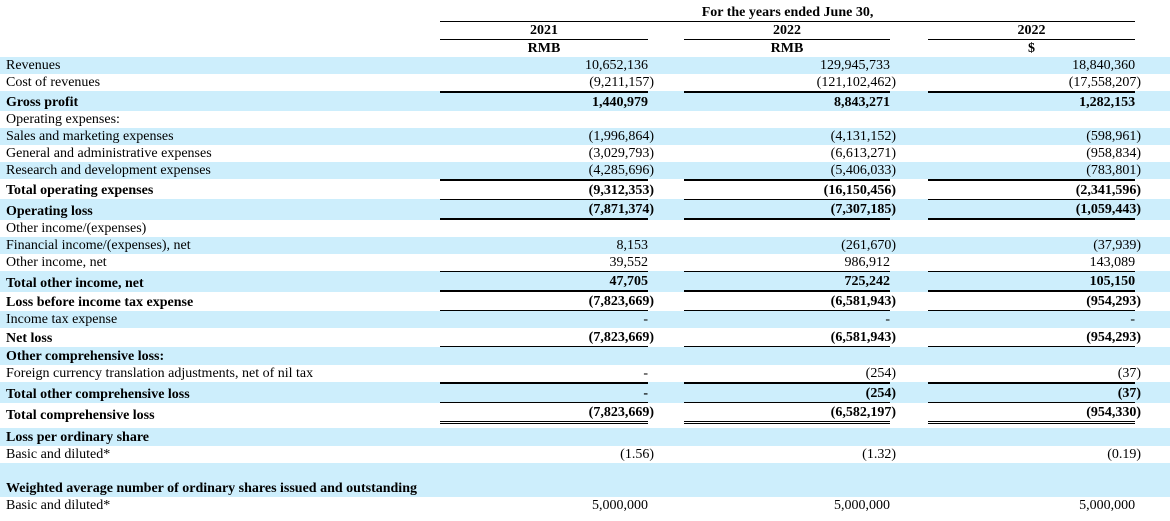 The image size is (1170, 521). I want to click on value-cell: 5,000,000, so click(787, 505).